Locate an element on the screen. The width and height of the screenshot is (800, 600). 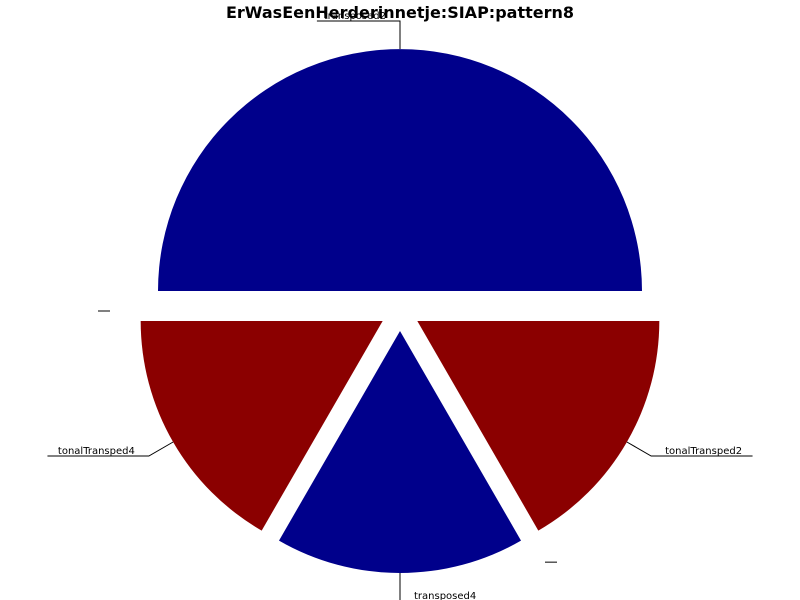
slice-label-group: transposed4 is located at coordinates (437, 586).